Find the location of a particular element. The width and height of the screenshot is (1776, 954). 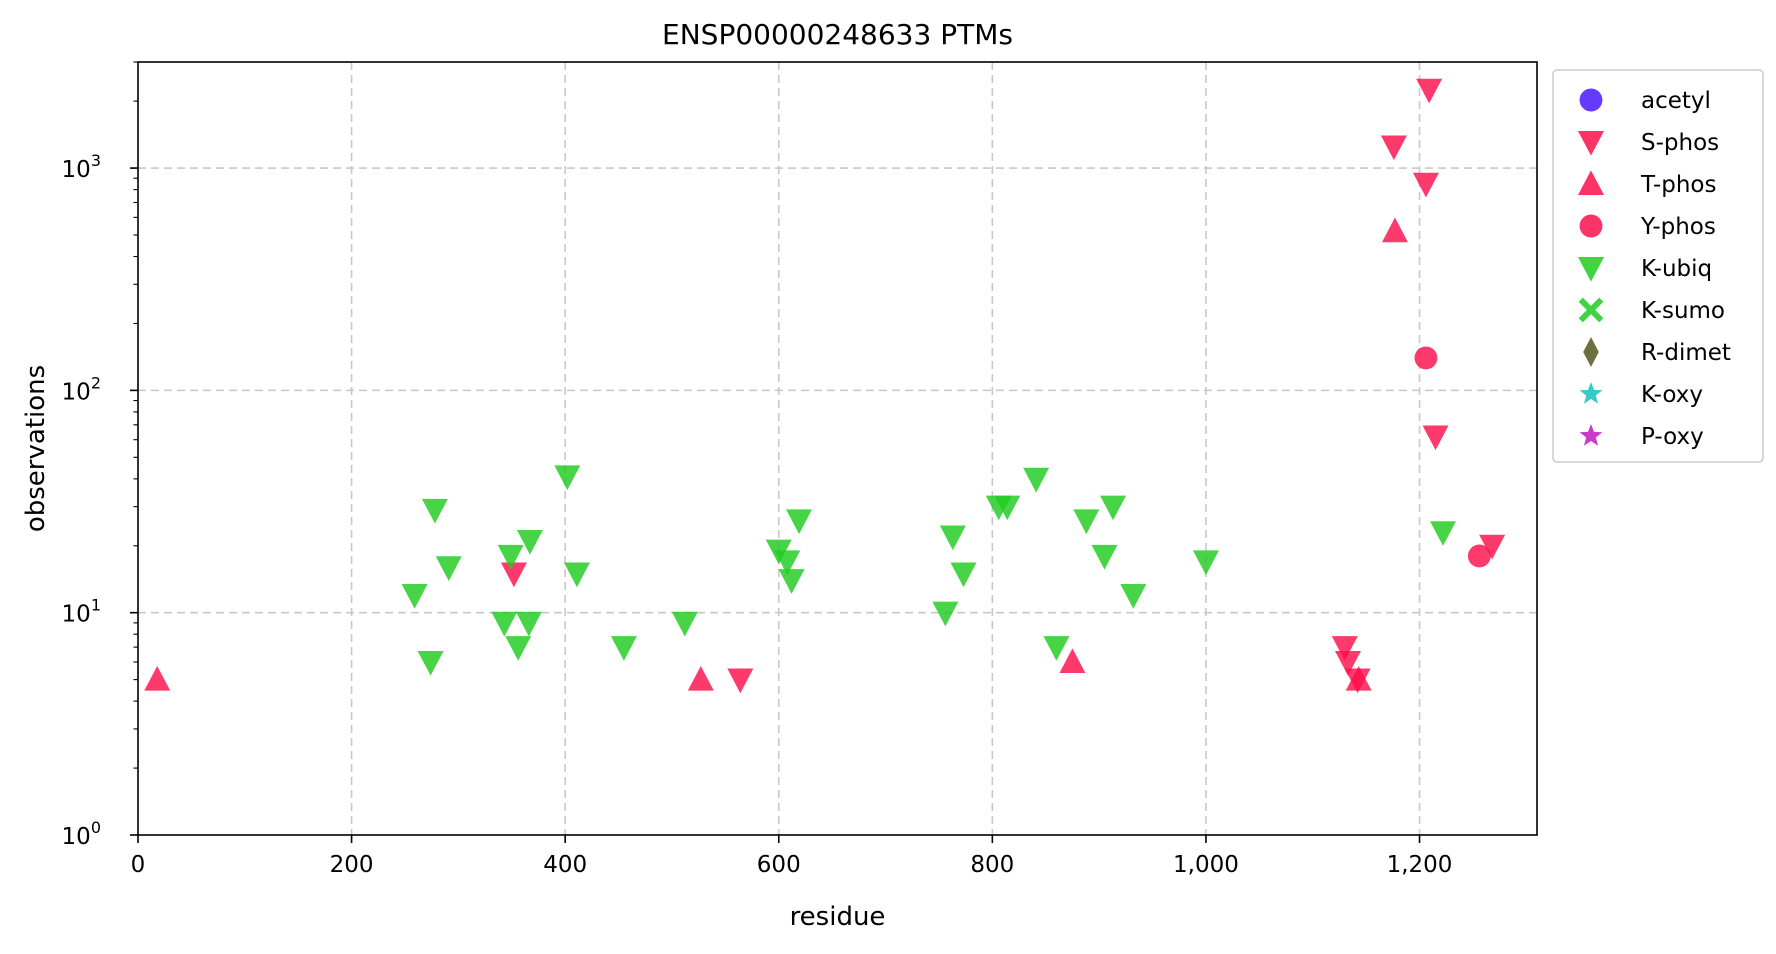

legend-label-k-ubiq: K-ubiq is located at coordinates (1676, 269).